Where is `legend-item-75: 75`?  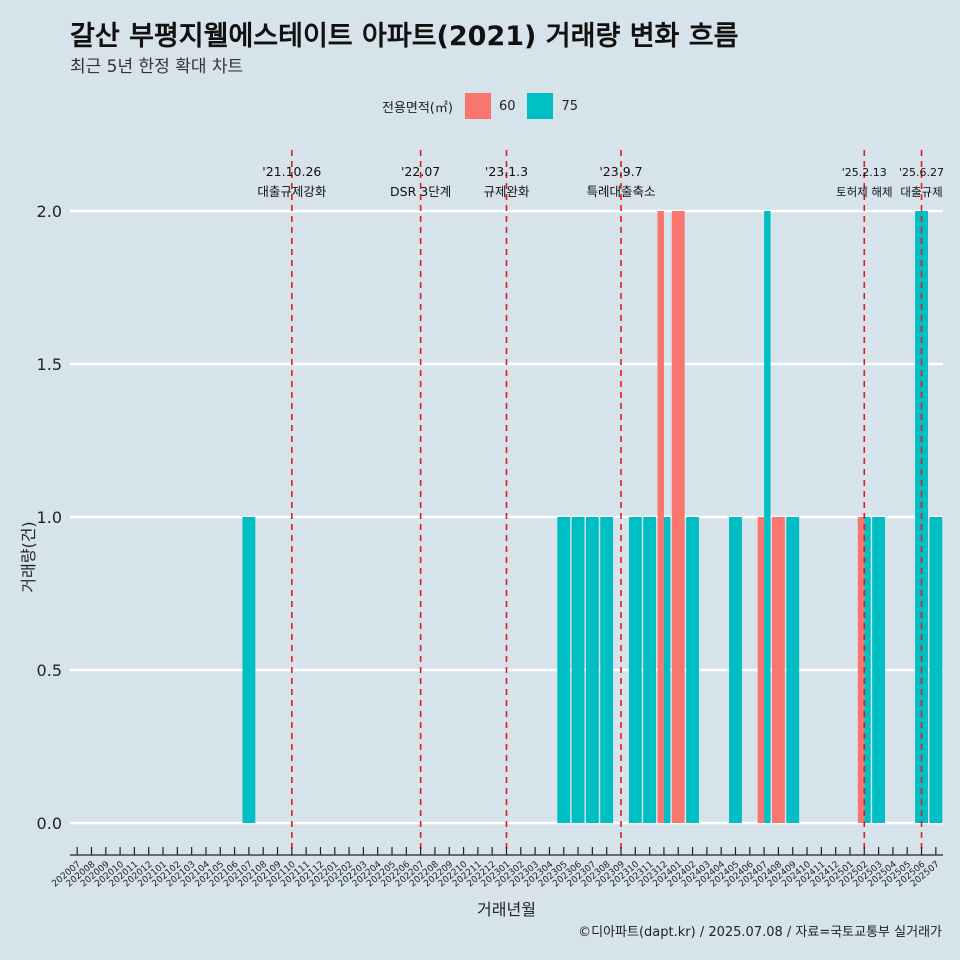
legend-item-75: 75 is located at coordinates (552, 106).